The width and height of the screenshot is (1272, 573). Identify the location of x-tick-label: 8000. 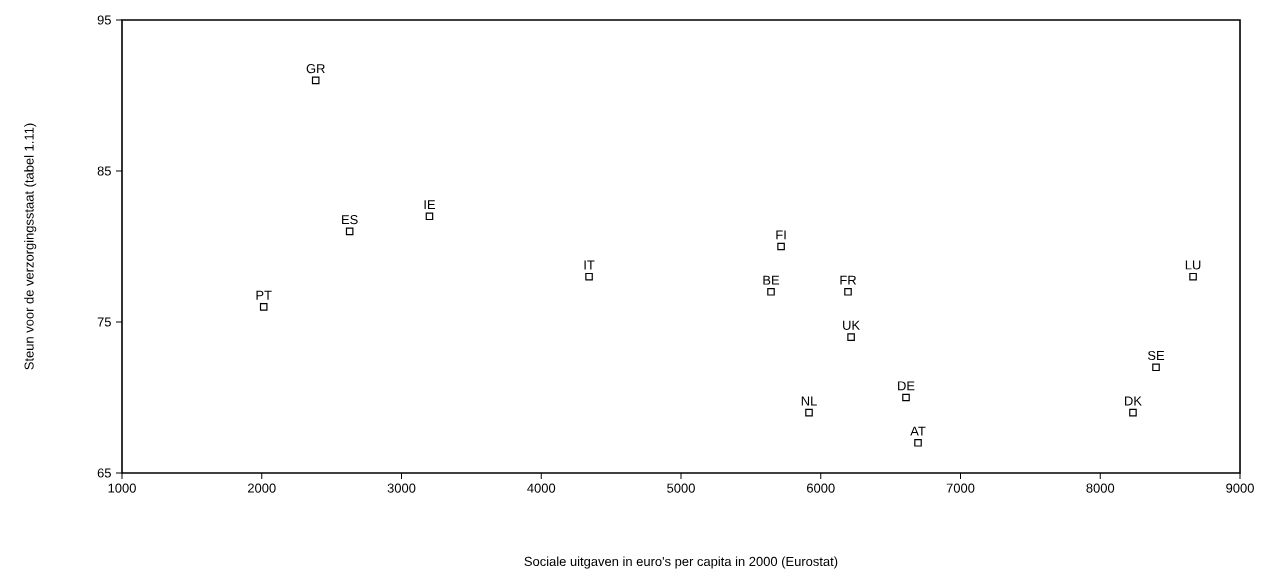
(1100, 488).